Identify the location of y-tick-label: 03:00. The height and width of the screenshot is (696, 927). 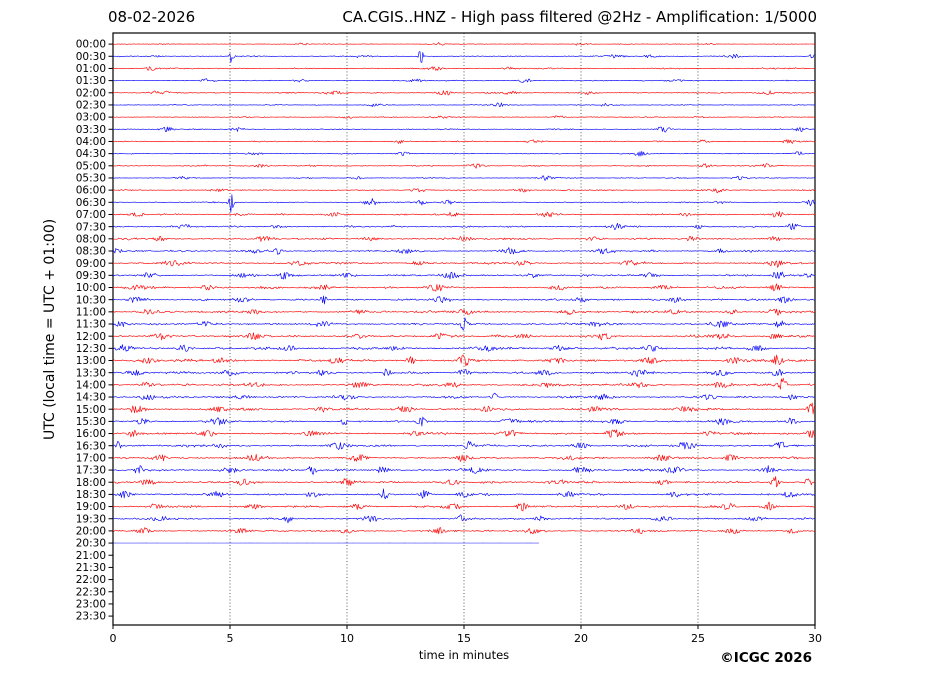
(91, 118).